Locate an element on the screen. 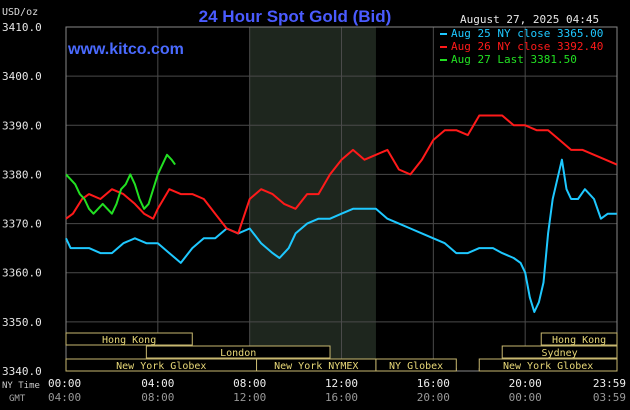  session-label: New York NYMEX is located at coordinates (316, 366).